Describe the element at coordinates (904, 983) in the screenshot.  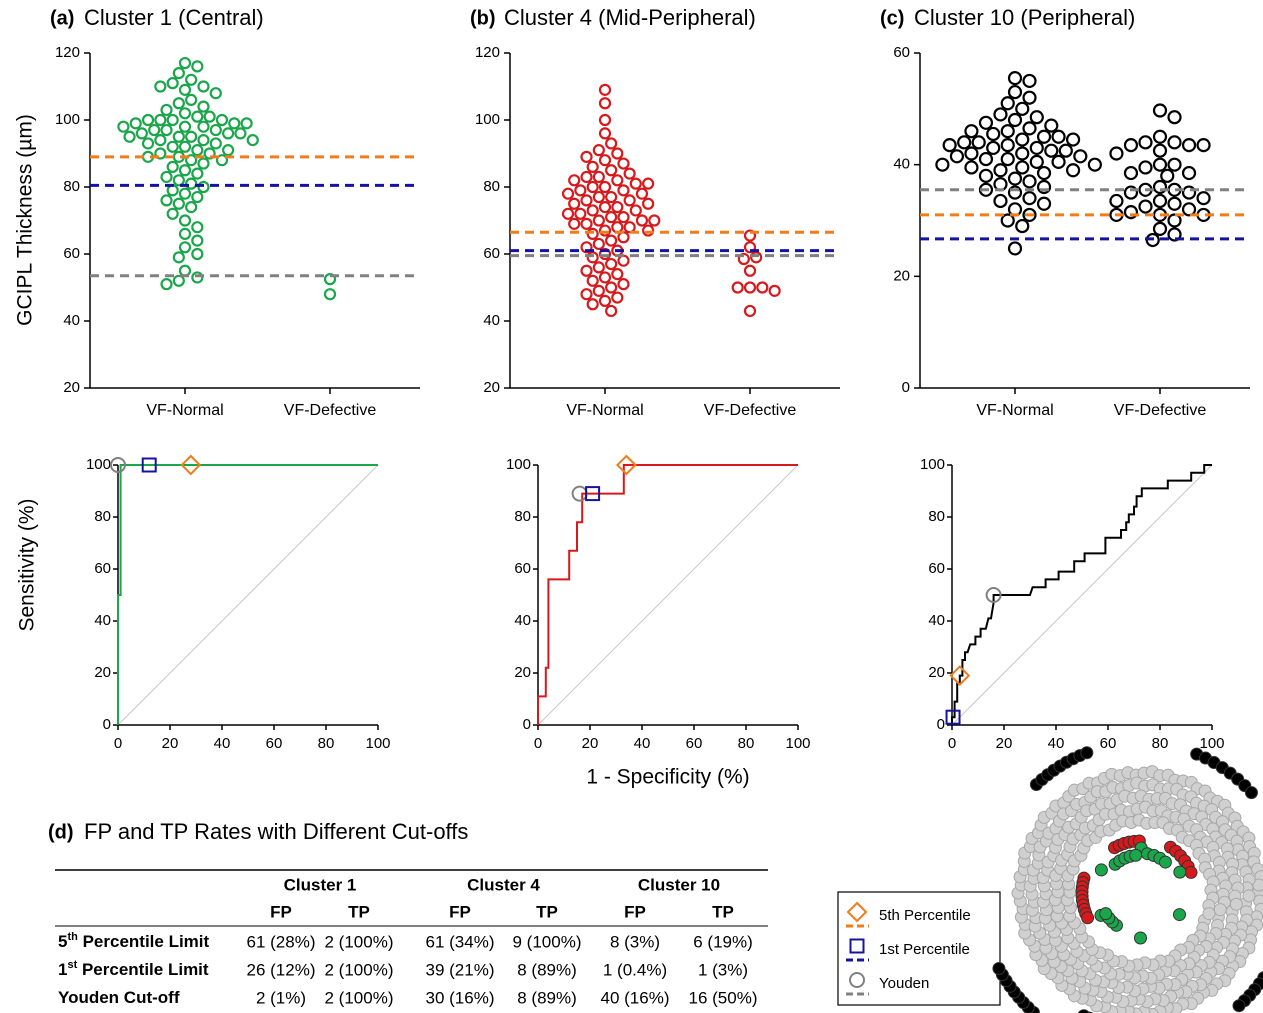
I see `legend-label: Youden` at that location.